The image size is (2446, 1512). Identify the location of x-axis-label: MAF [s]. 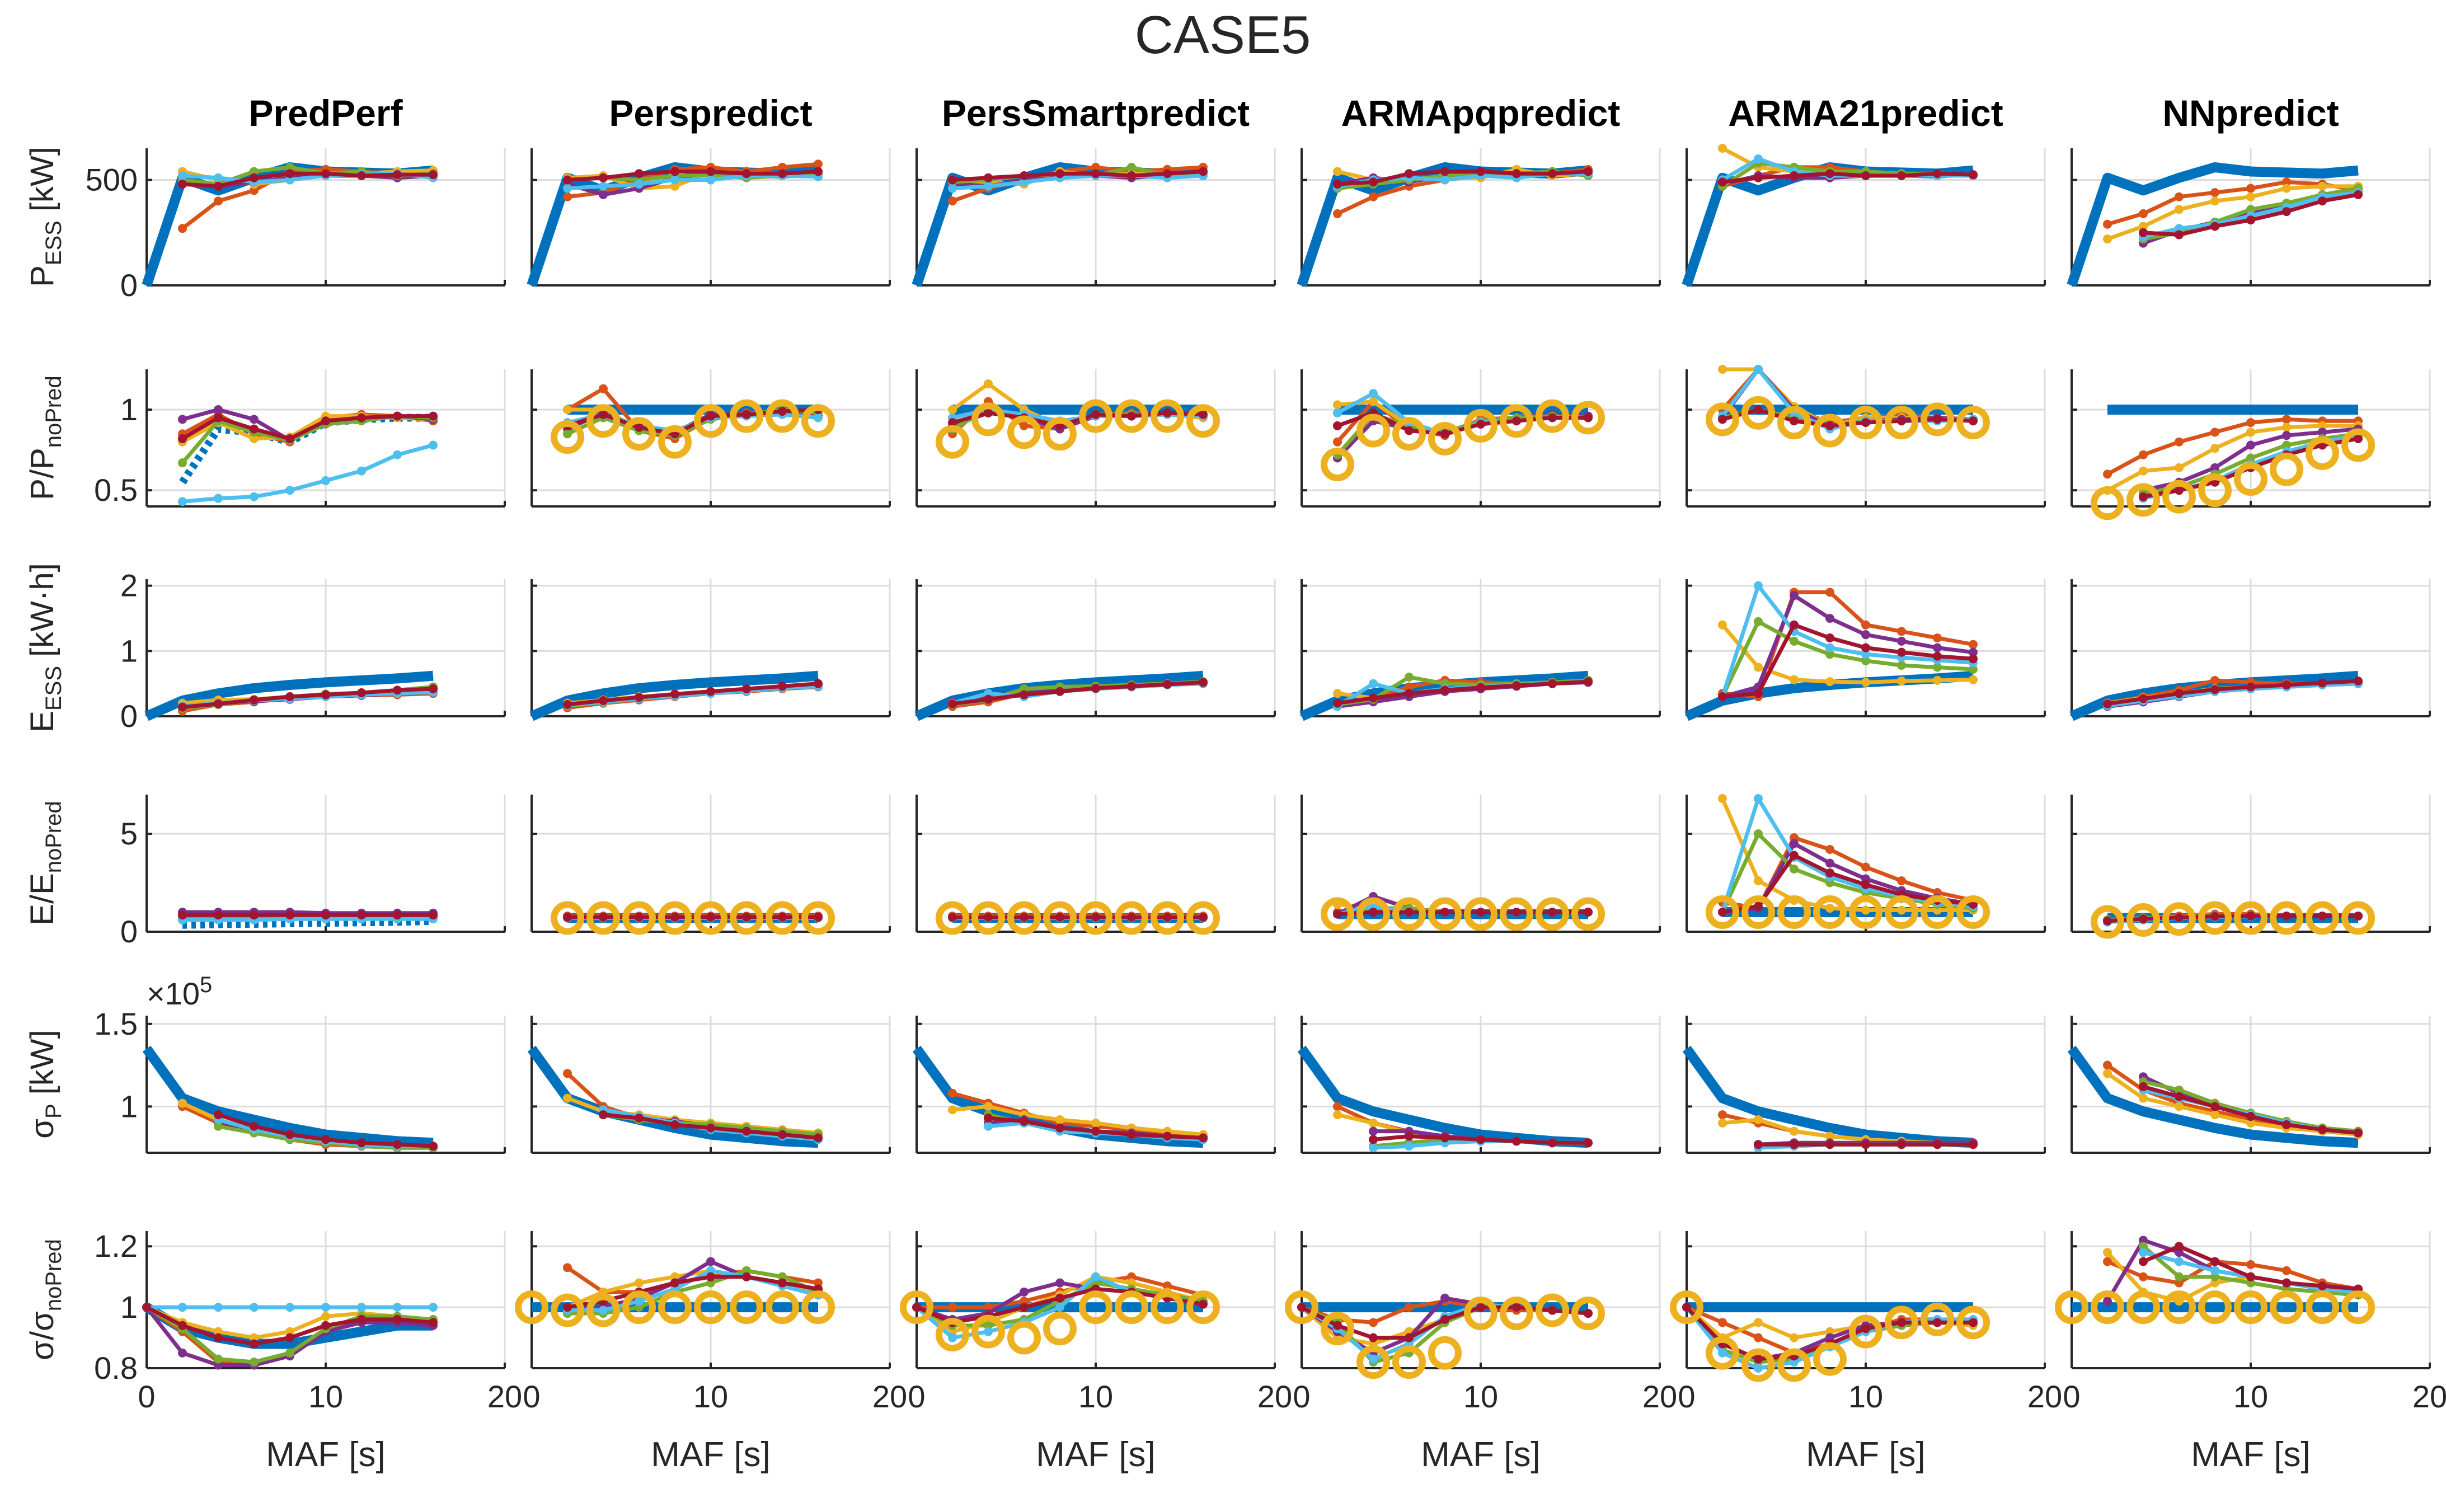
(326, 1454).